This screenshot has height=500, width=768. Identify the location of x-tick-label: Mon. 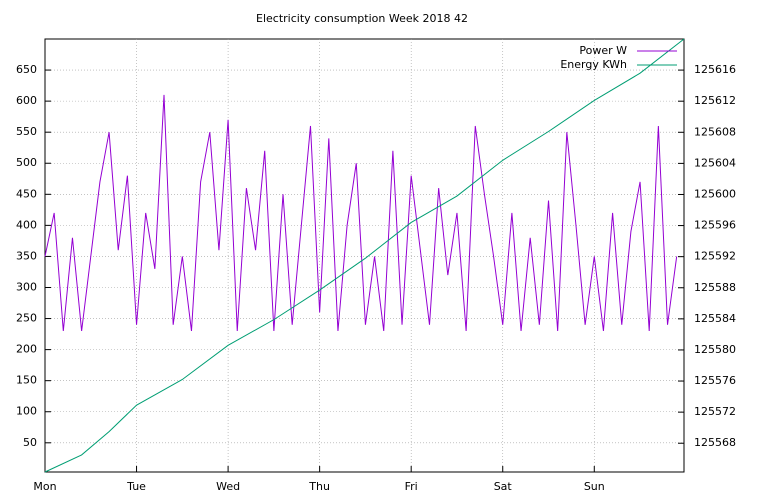
(44, 486).